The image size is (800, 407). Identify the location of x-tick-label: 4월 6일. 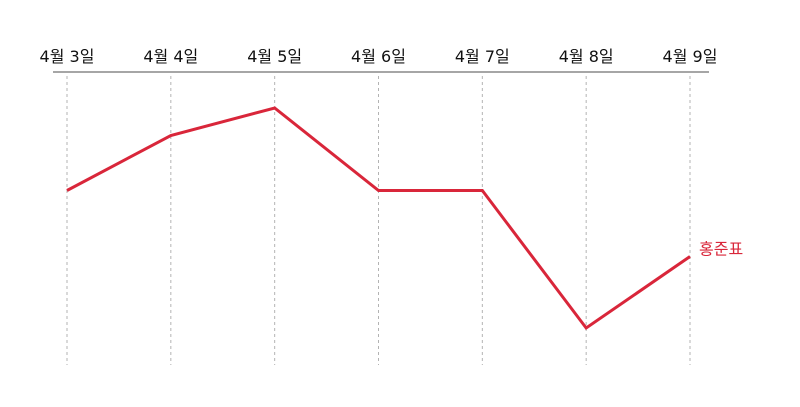
(378, 56).